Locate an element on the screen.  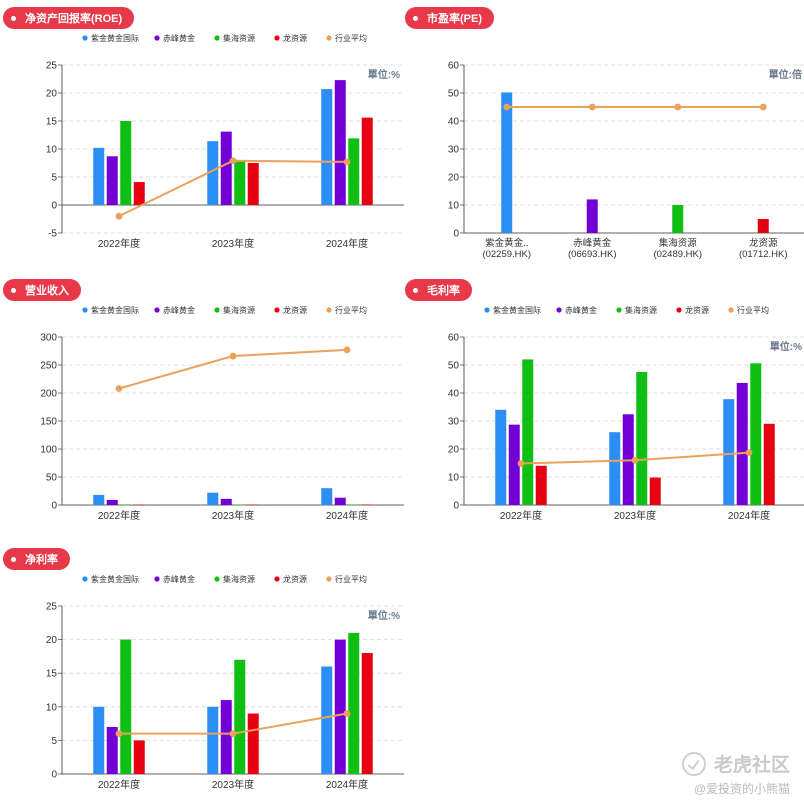
y-tick-label: 15 is located at coordinates (52, 122).